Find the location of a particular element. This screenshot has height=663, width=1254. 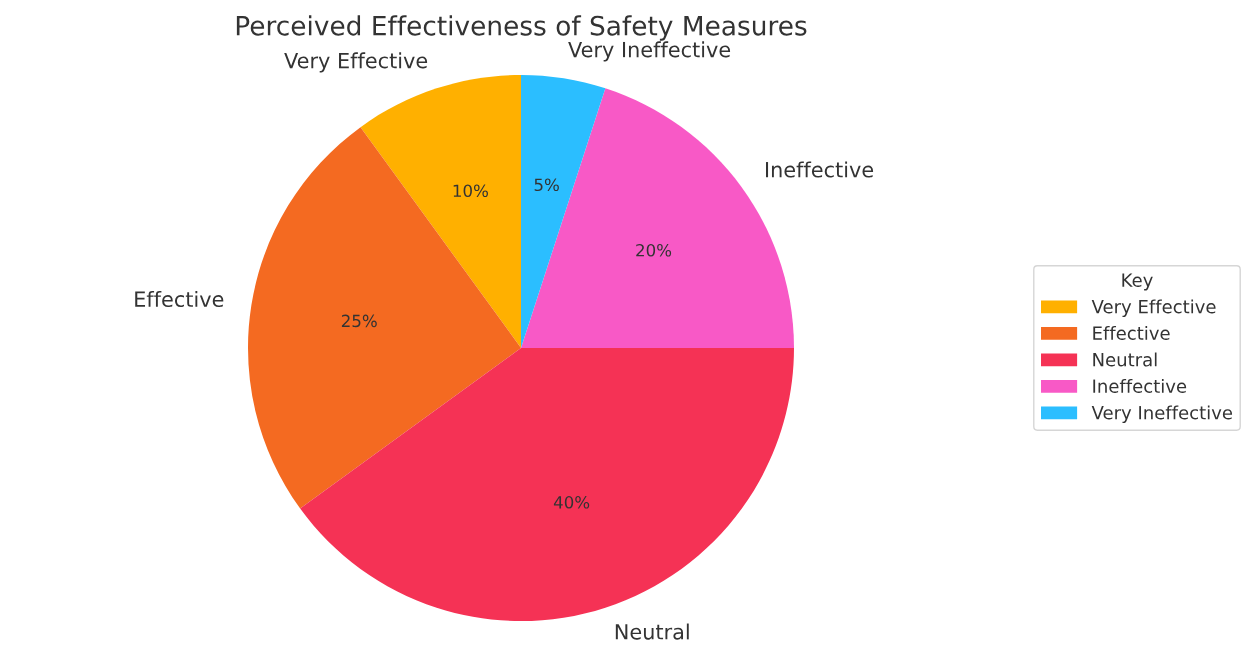

data-label: 20% is located at coordinates (654, 250).